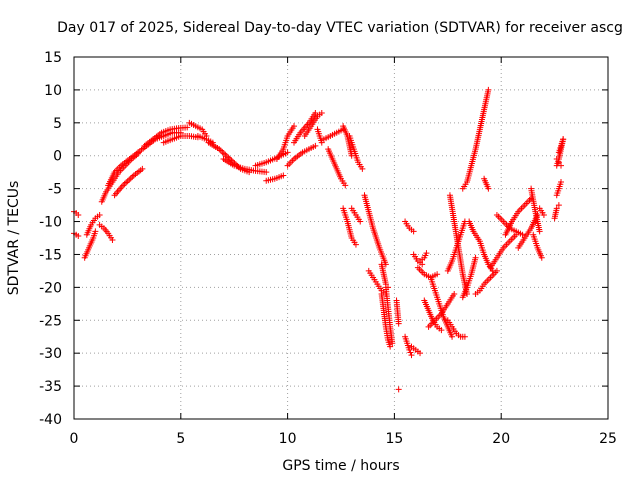 The width and height of the screenshot is (640, 480). What do you see at coordinates (608, 439) in the screenshot?
I see `x-tick-label: 25` at bounding box center [608, 439].